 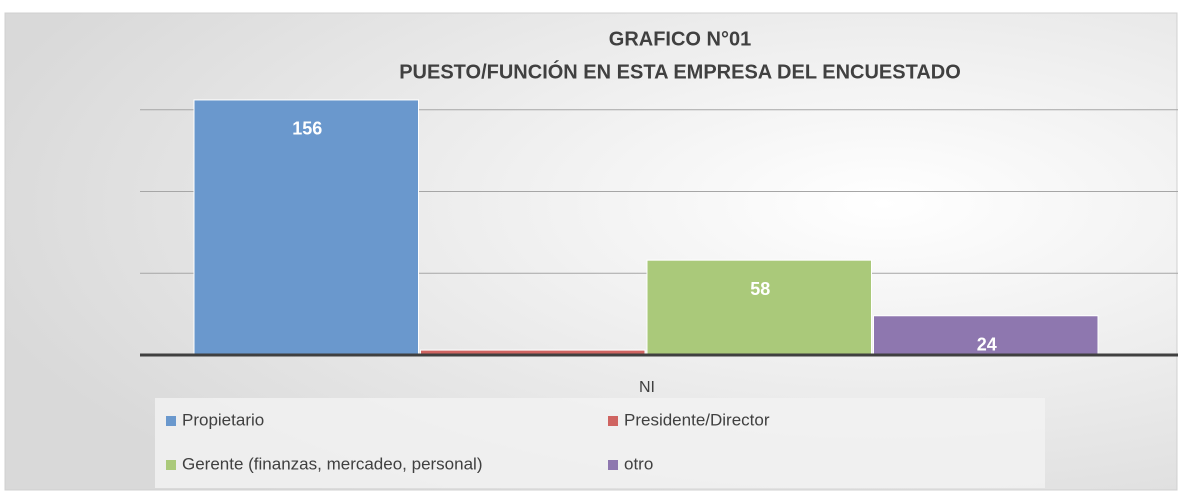 I want to click on legend-label: Presidente/Director, so click(x=697, y=419).